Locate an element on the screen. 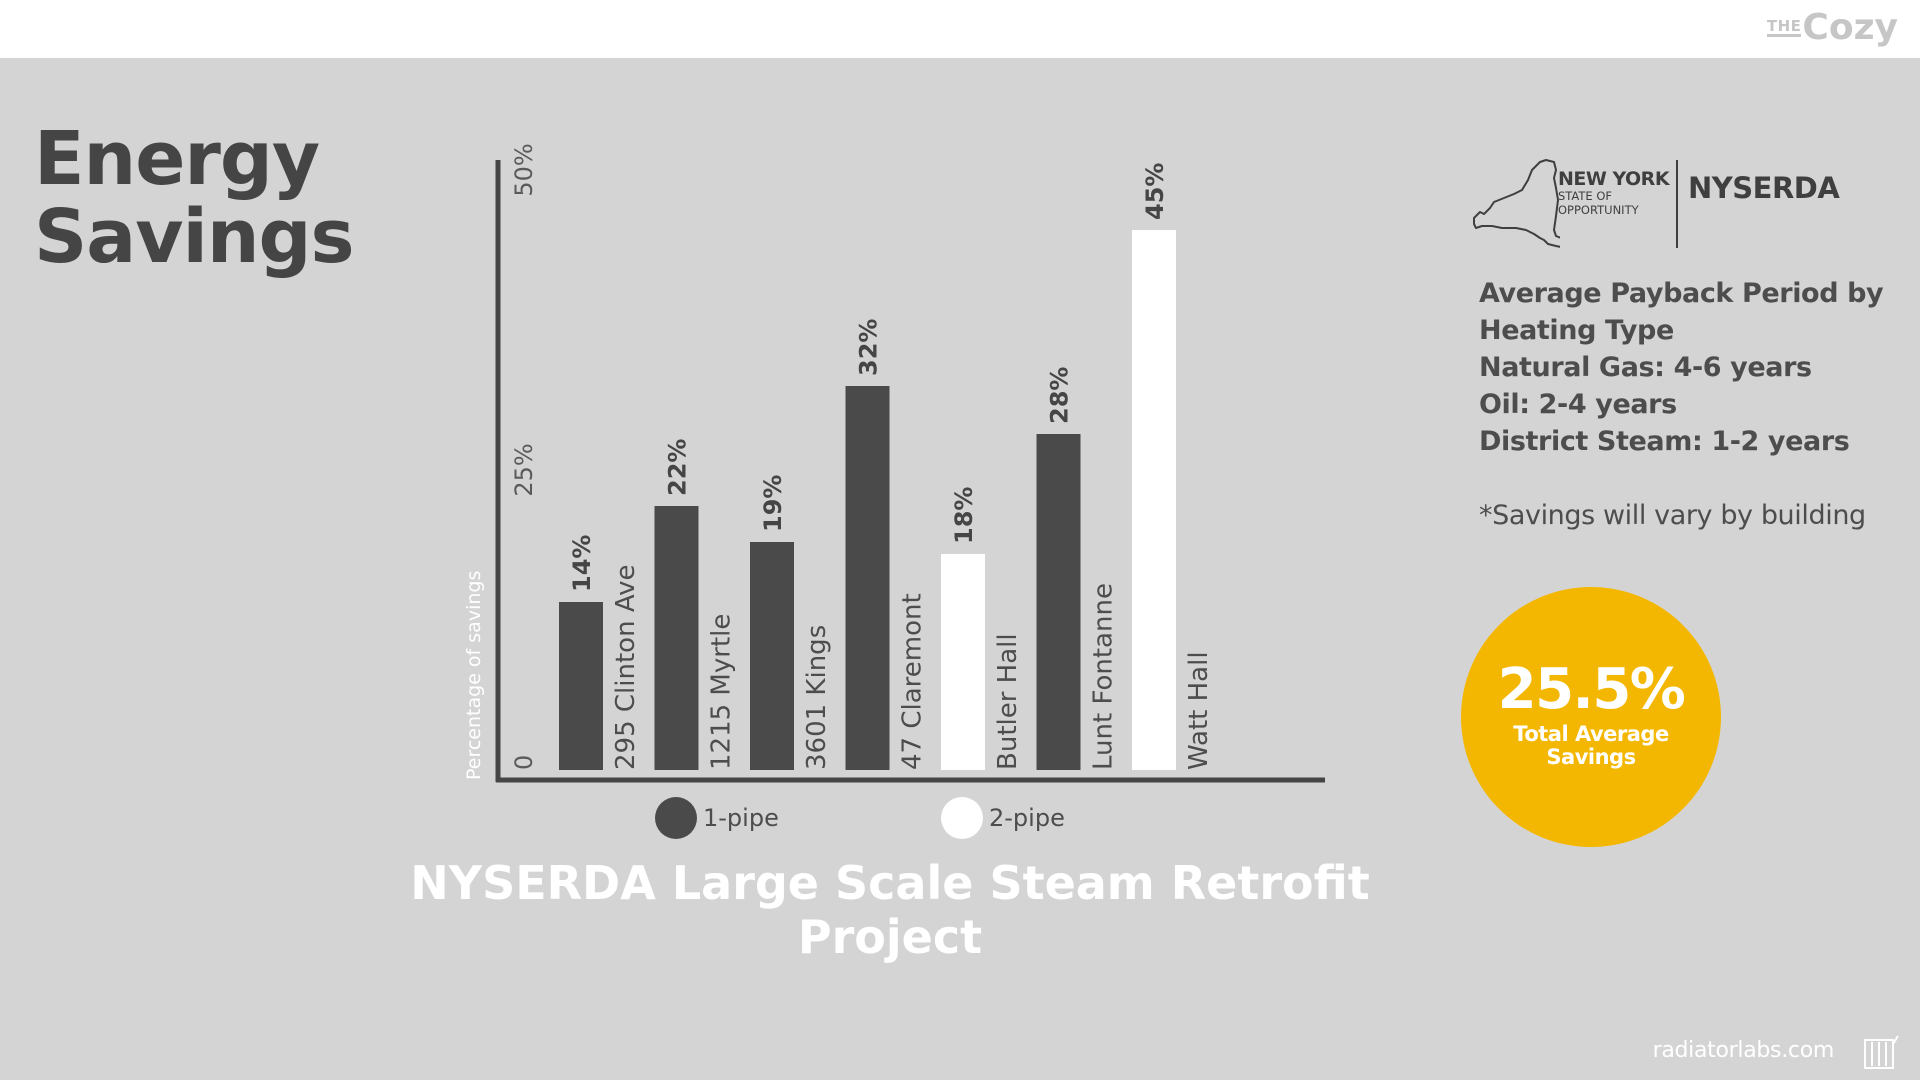  category-label: 1215 Myrtle is located at coordinates (722, 692).